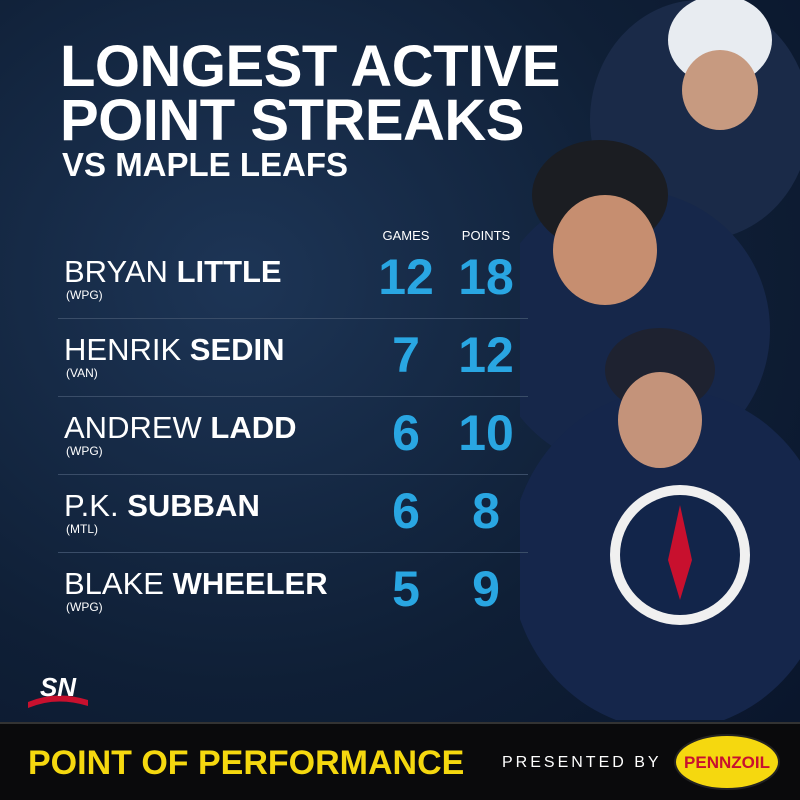 The image size is (800, 800). What do you see at coordinates (486, 235) in the screenshot?
I see `column-header: POINTS` at bounding box center [486, 235].